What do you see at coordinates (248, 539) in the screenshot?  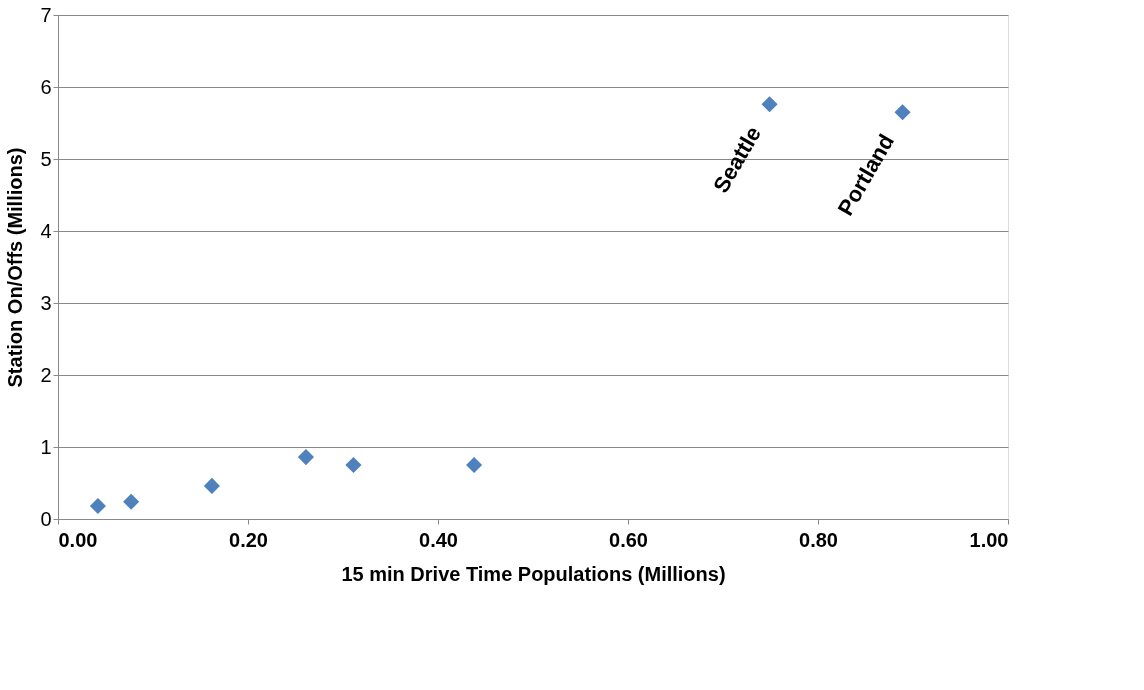 I see `x-tick-label: 0.20` at bounding box center [248, 539].